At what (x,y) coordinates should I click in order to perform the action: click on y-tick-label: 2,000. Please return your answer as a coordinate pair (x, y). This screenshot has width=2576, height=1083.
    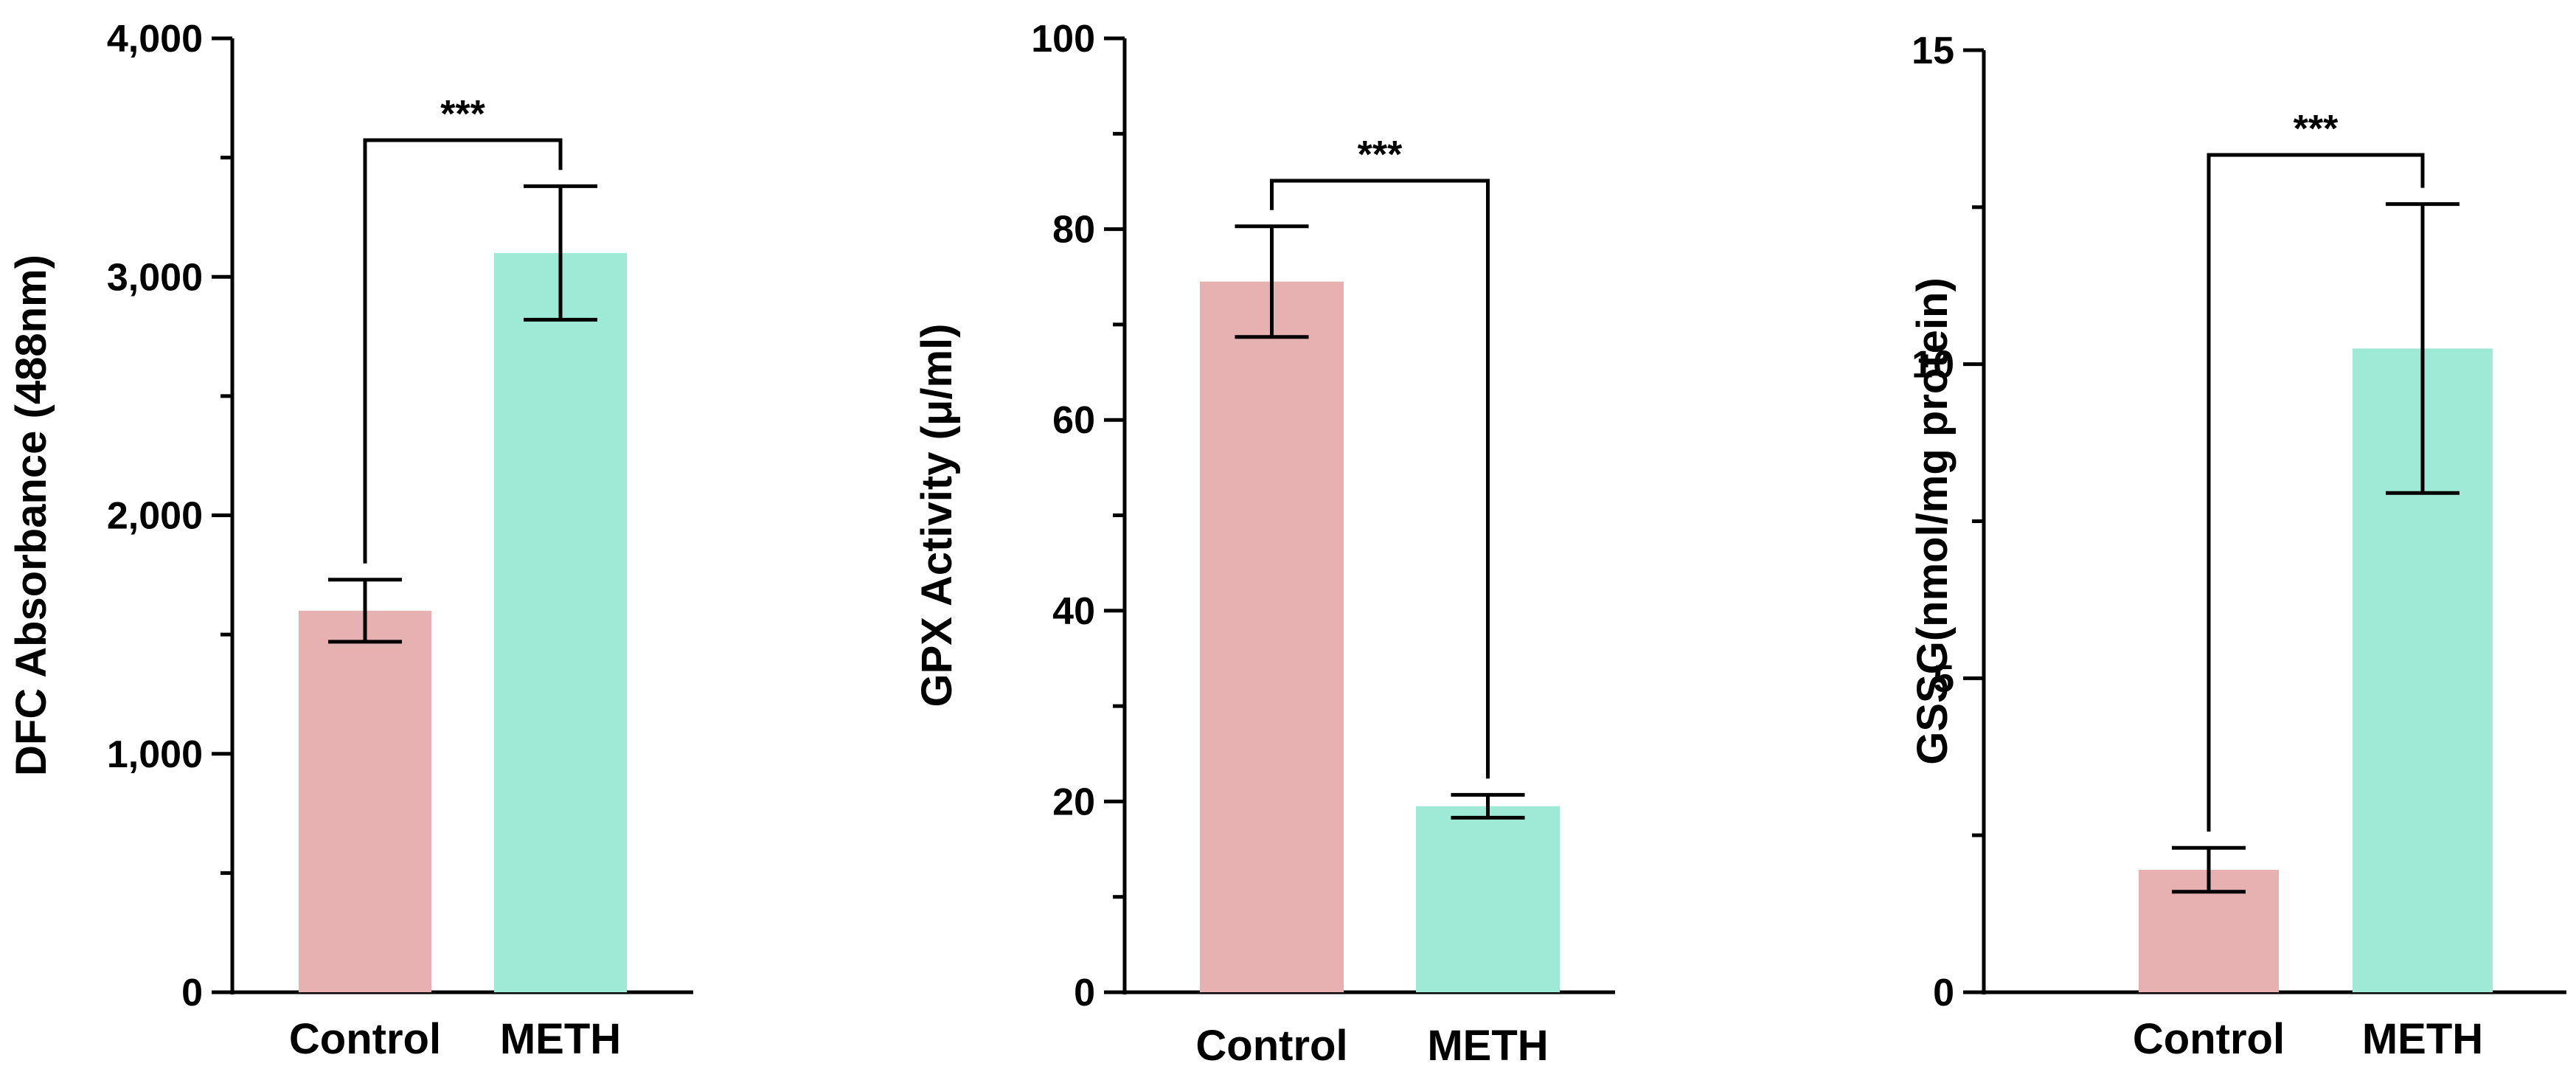
    Looking at the image, I should click on (155, 516).